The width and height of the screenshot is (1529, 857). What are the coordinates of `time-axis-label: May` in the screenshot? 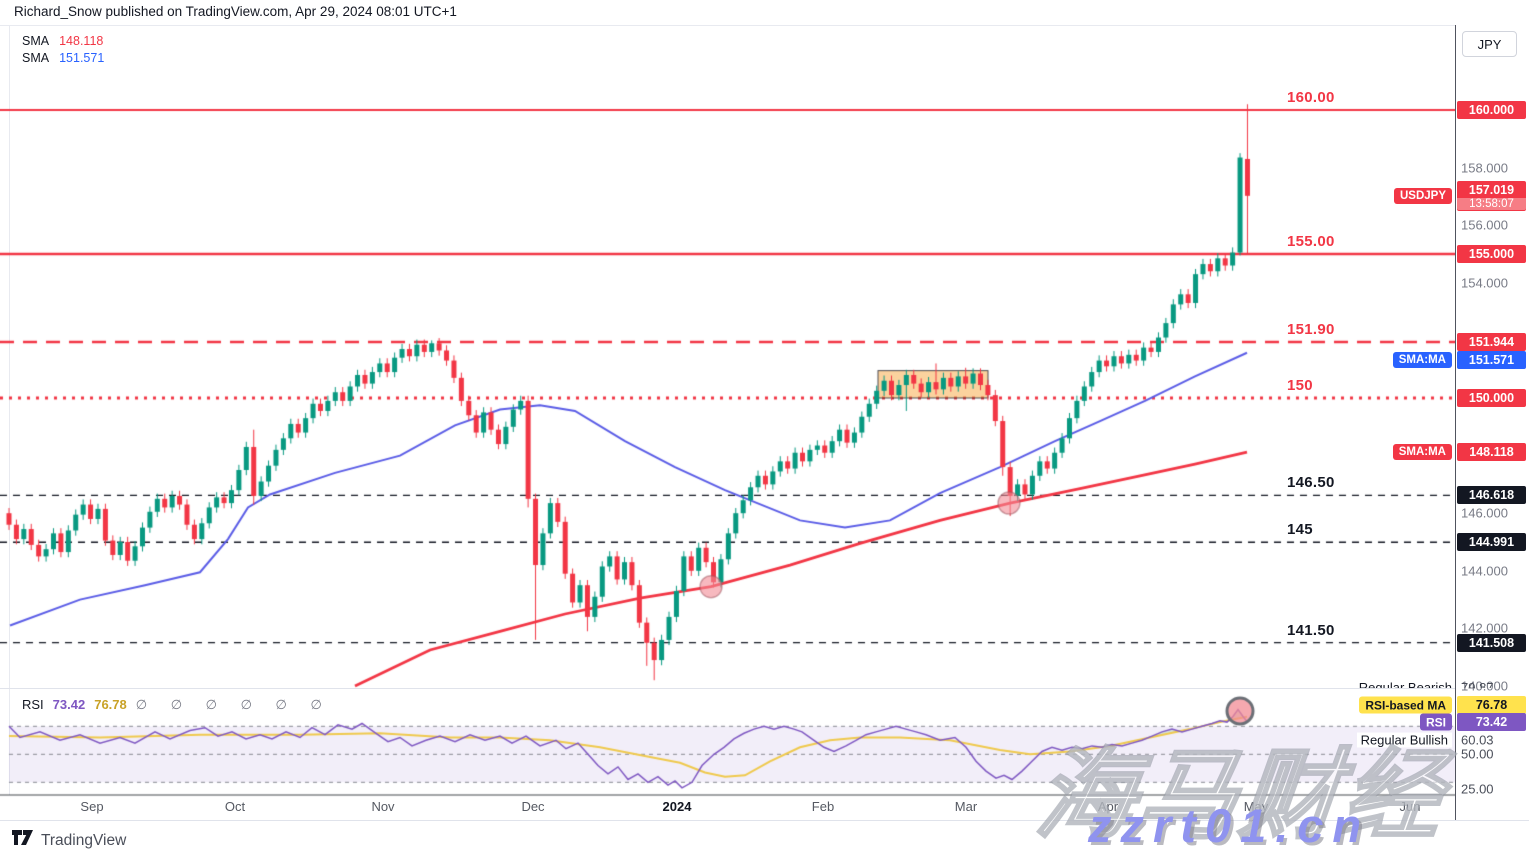 It's located at (1256, 806).